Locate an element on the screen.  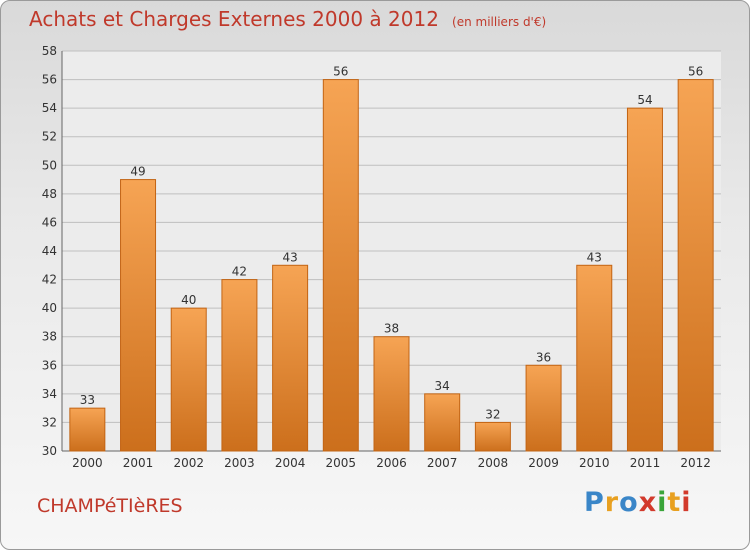
y-tick-label: 42 is located at coordinates (49, 280).